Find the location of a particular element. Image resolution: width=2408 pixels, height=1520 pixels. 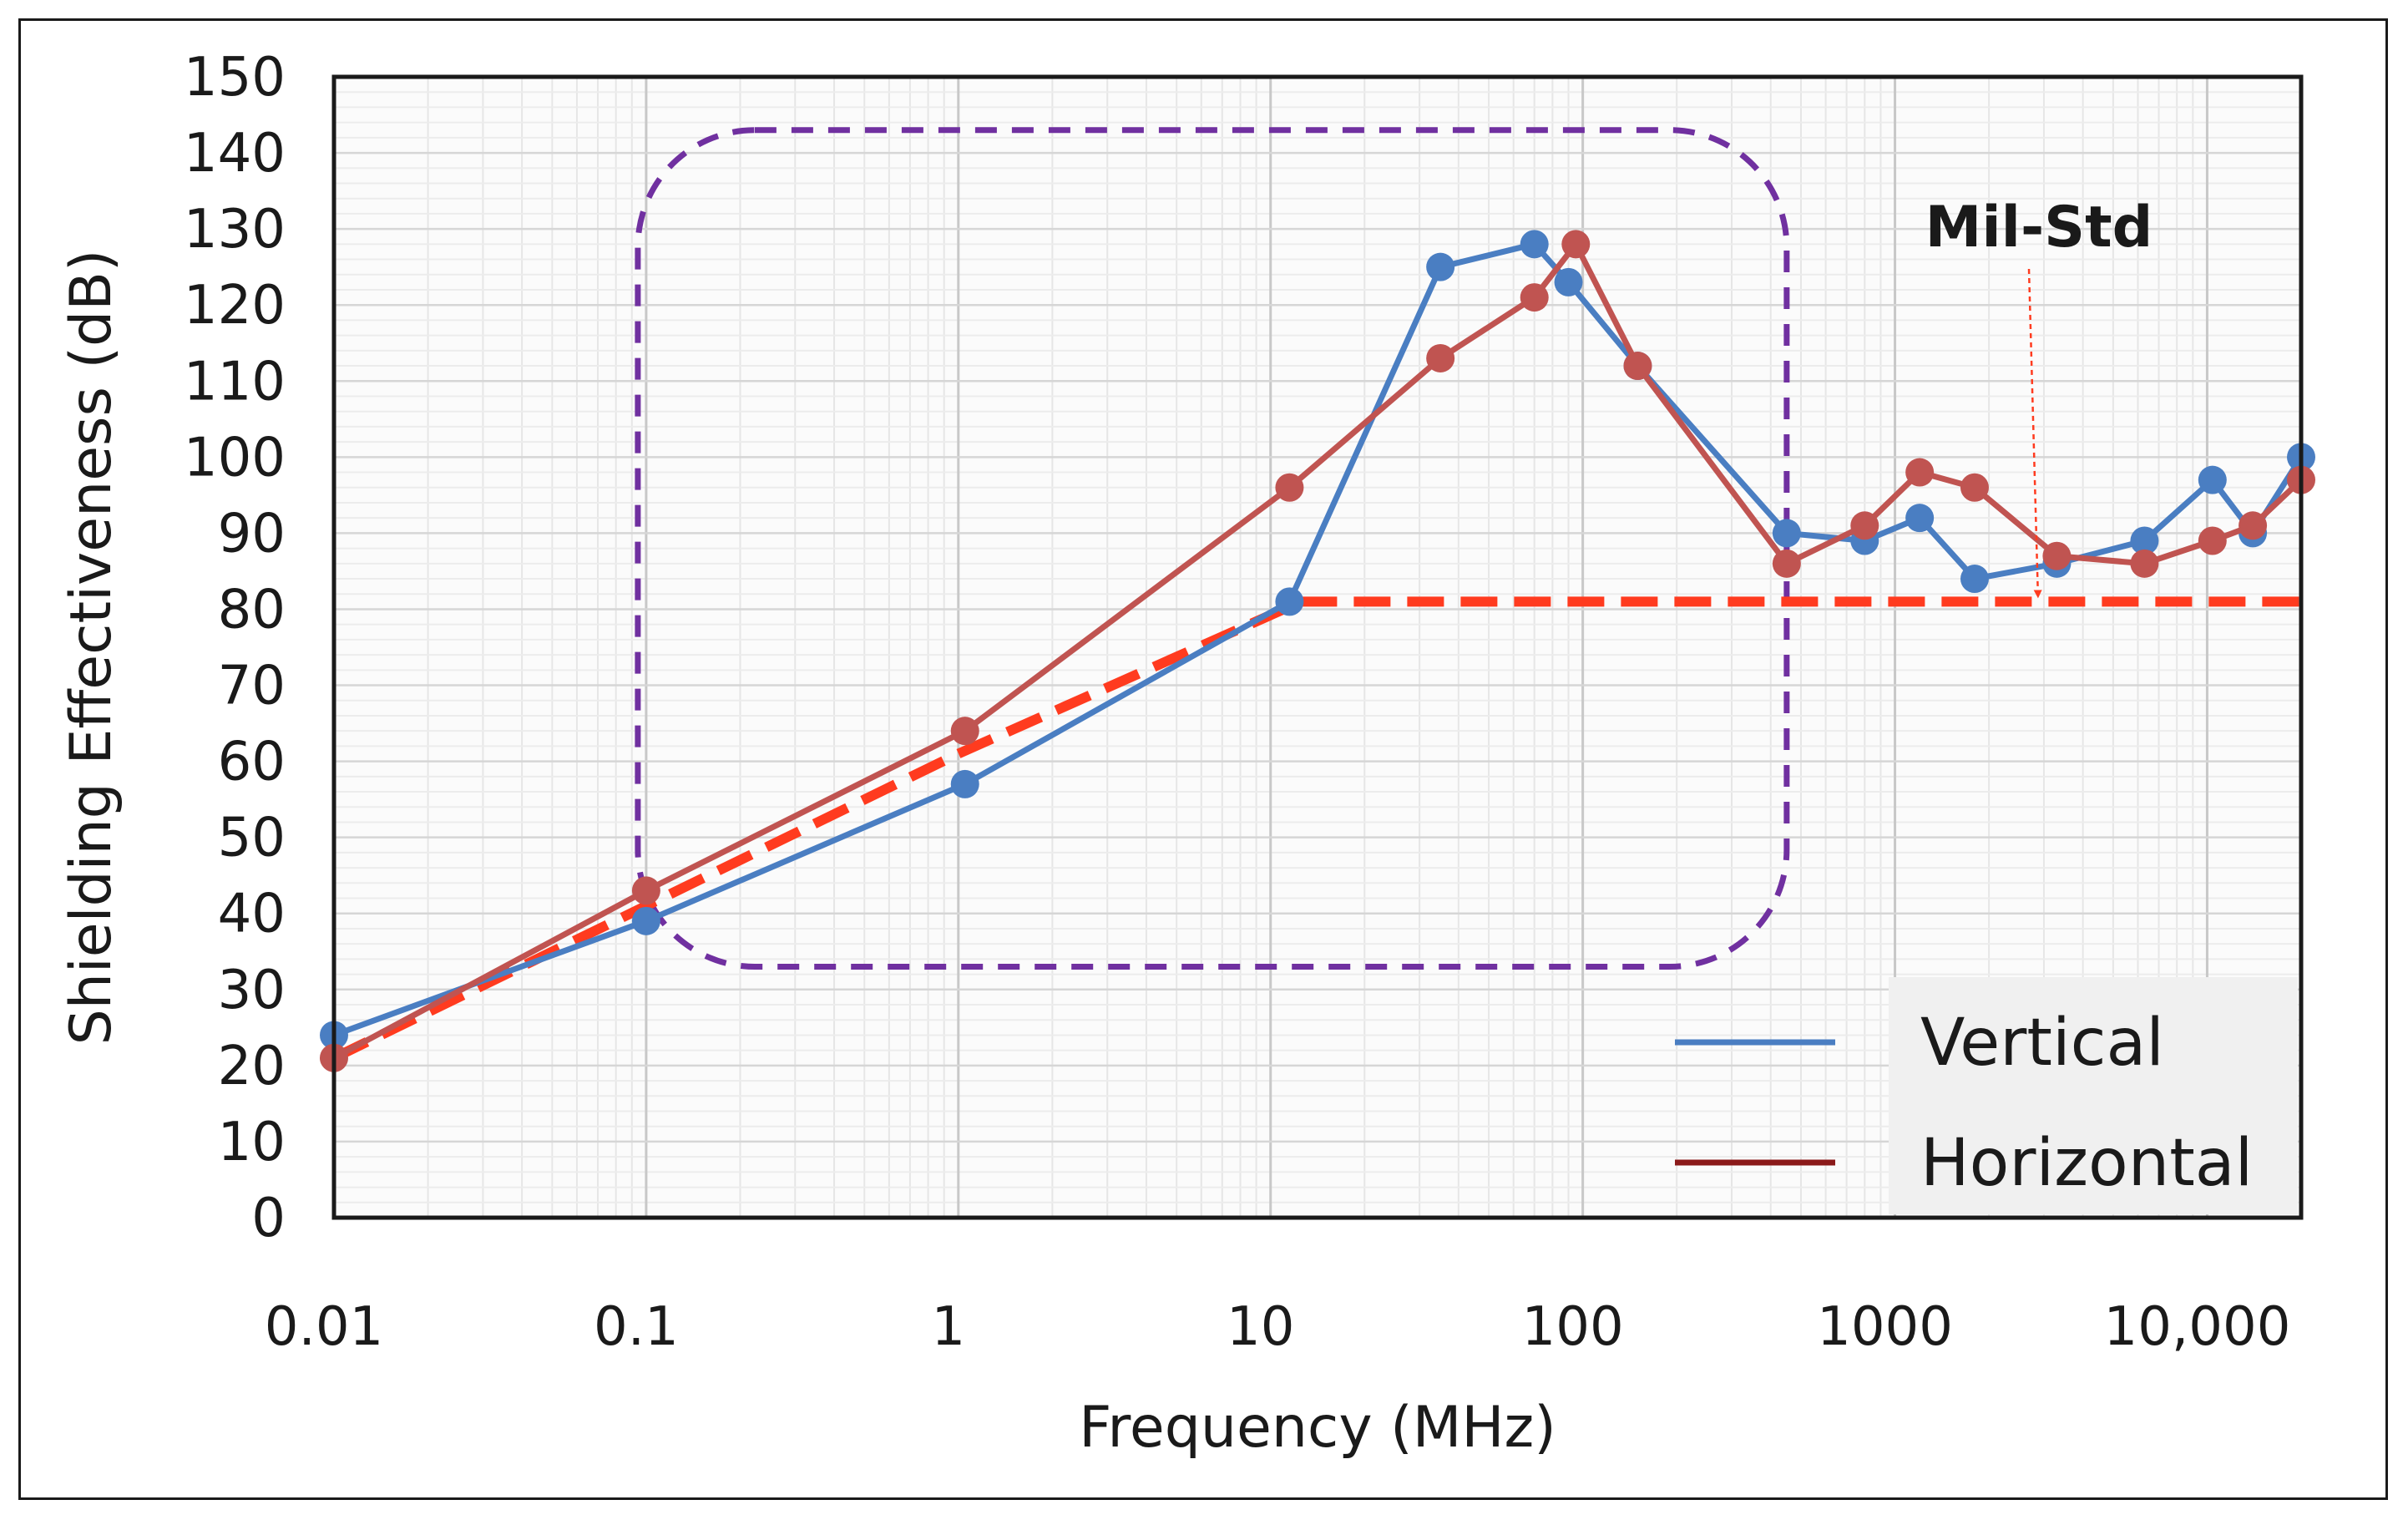

y-tick-label: 80 is located at coordinates (252, 610).